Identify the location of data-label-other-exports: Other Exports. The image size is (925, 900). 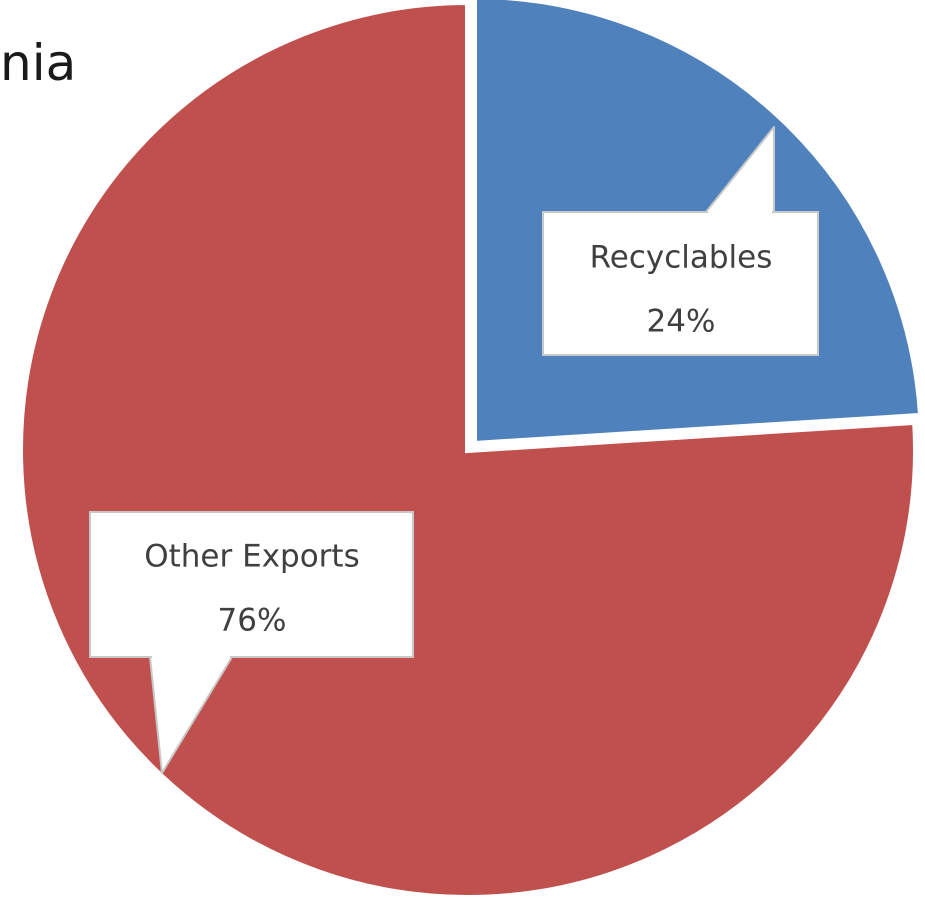
(252, 557).